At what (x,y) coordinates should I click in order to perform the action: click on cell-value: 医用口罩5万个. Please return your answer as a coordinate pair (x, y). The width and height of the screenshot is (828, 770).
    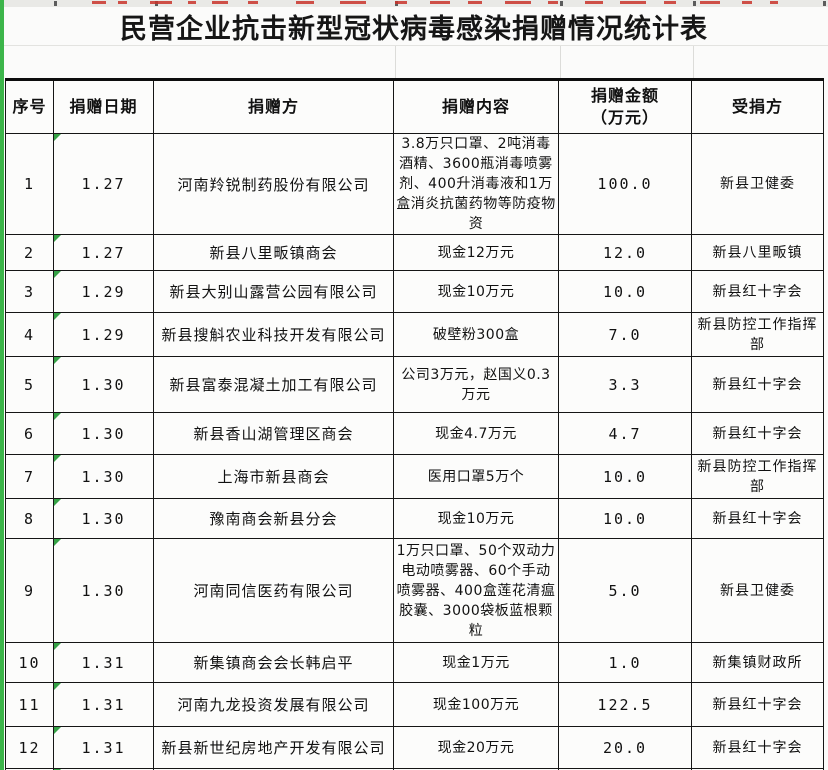
    Looking at the image, I should click on (476, 476).